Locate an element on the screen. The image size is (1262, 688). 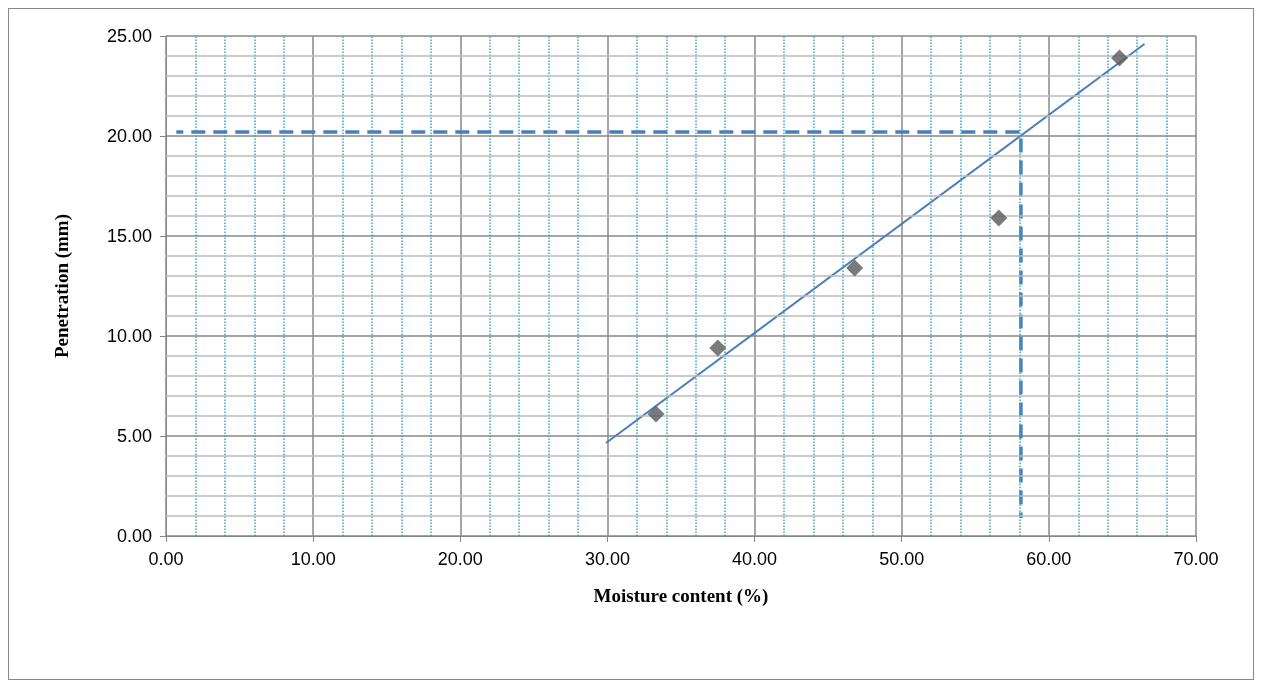
x-tick-label: 20.00 is located at coordinates (460, 559).